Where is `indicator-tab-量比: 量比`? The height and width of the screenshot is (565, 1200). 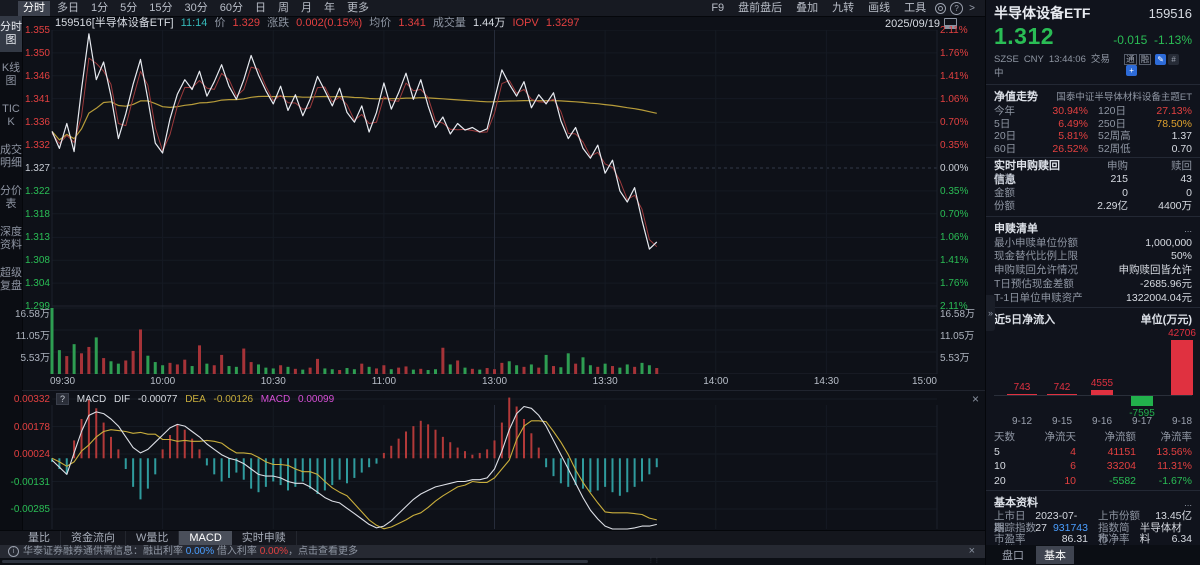
indicator-tab-量比: 量比 is located at coordinates (39, 538).